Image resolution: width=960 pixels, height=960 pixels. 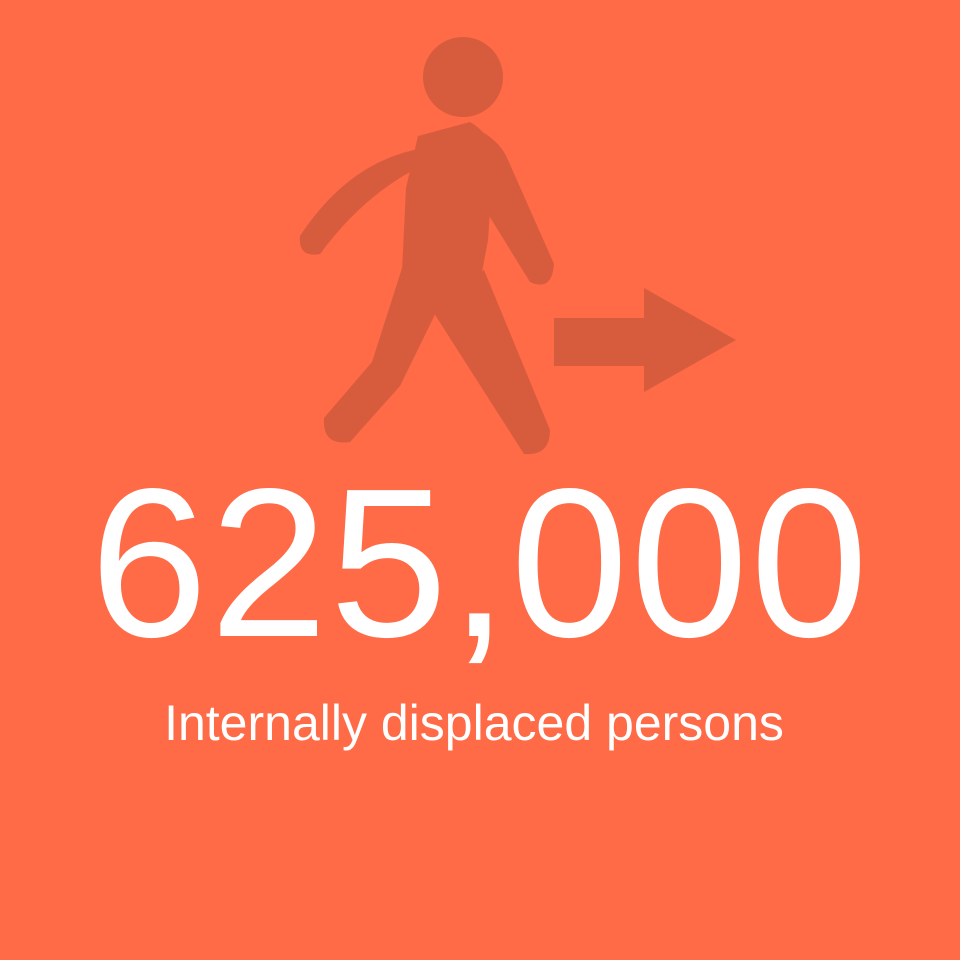 What do you see at coordinates (463, 77) in the screenshot?
I see `person-head` at bounding box center [463, 77].